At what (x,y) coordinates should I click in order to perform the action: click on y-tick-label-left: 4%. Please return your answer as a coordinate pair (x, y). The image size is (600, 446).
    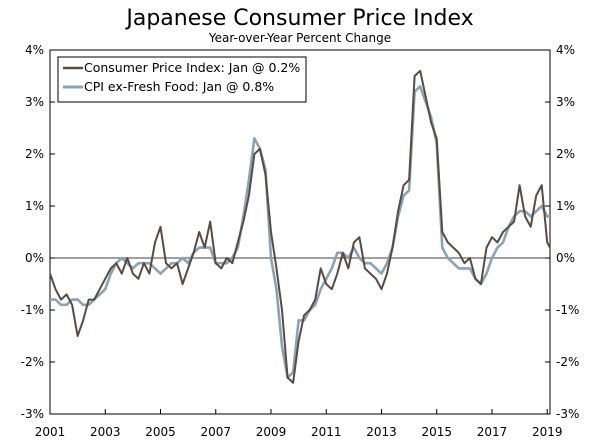
    Looking at the image, I should click on (34, 50).